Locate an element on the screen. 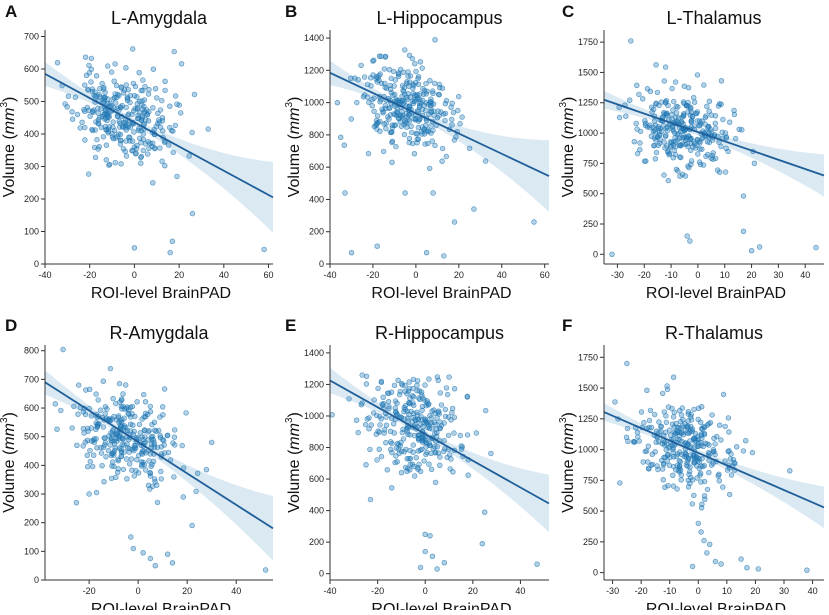 This screenshot has width=829, height=615. panel-letter: D is located at coordinates (11, 325).